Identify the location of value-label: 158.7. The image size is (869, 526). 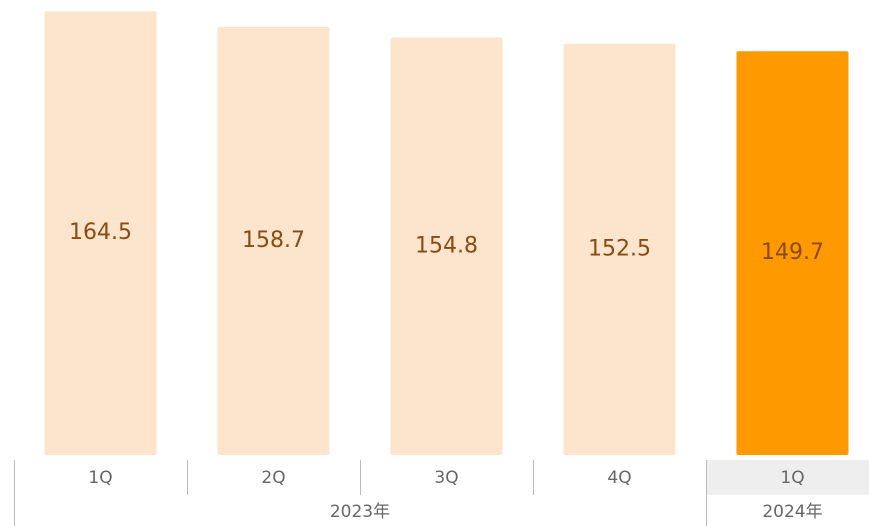
(273, 240).